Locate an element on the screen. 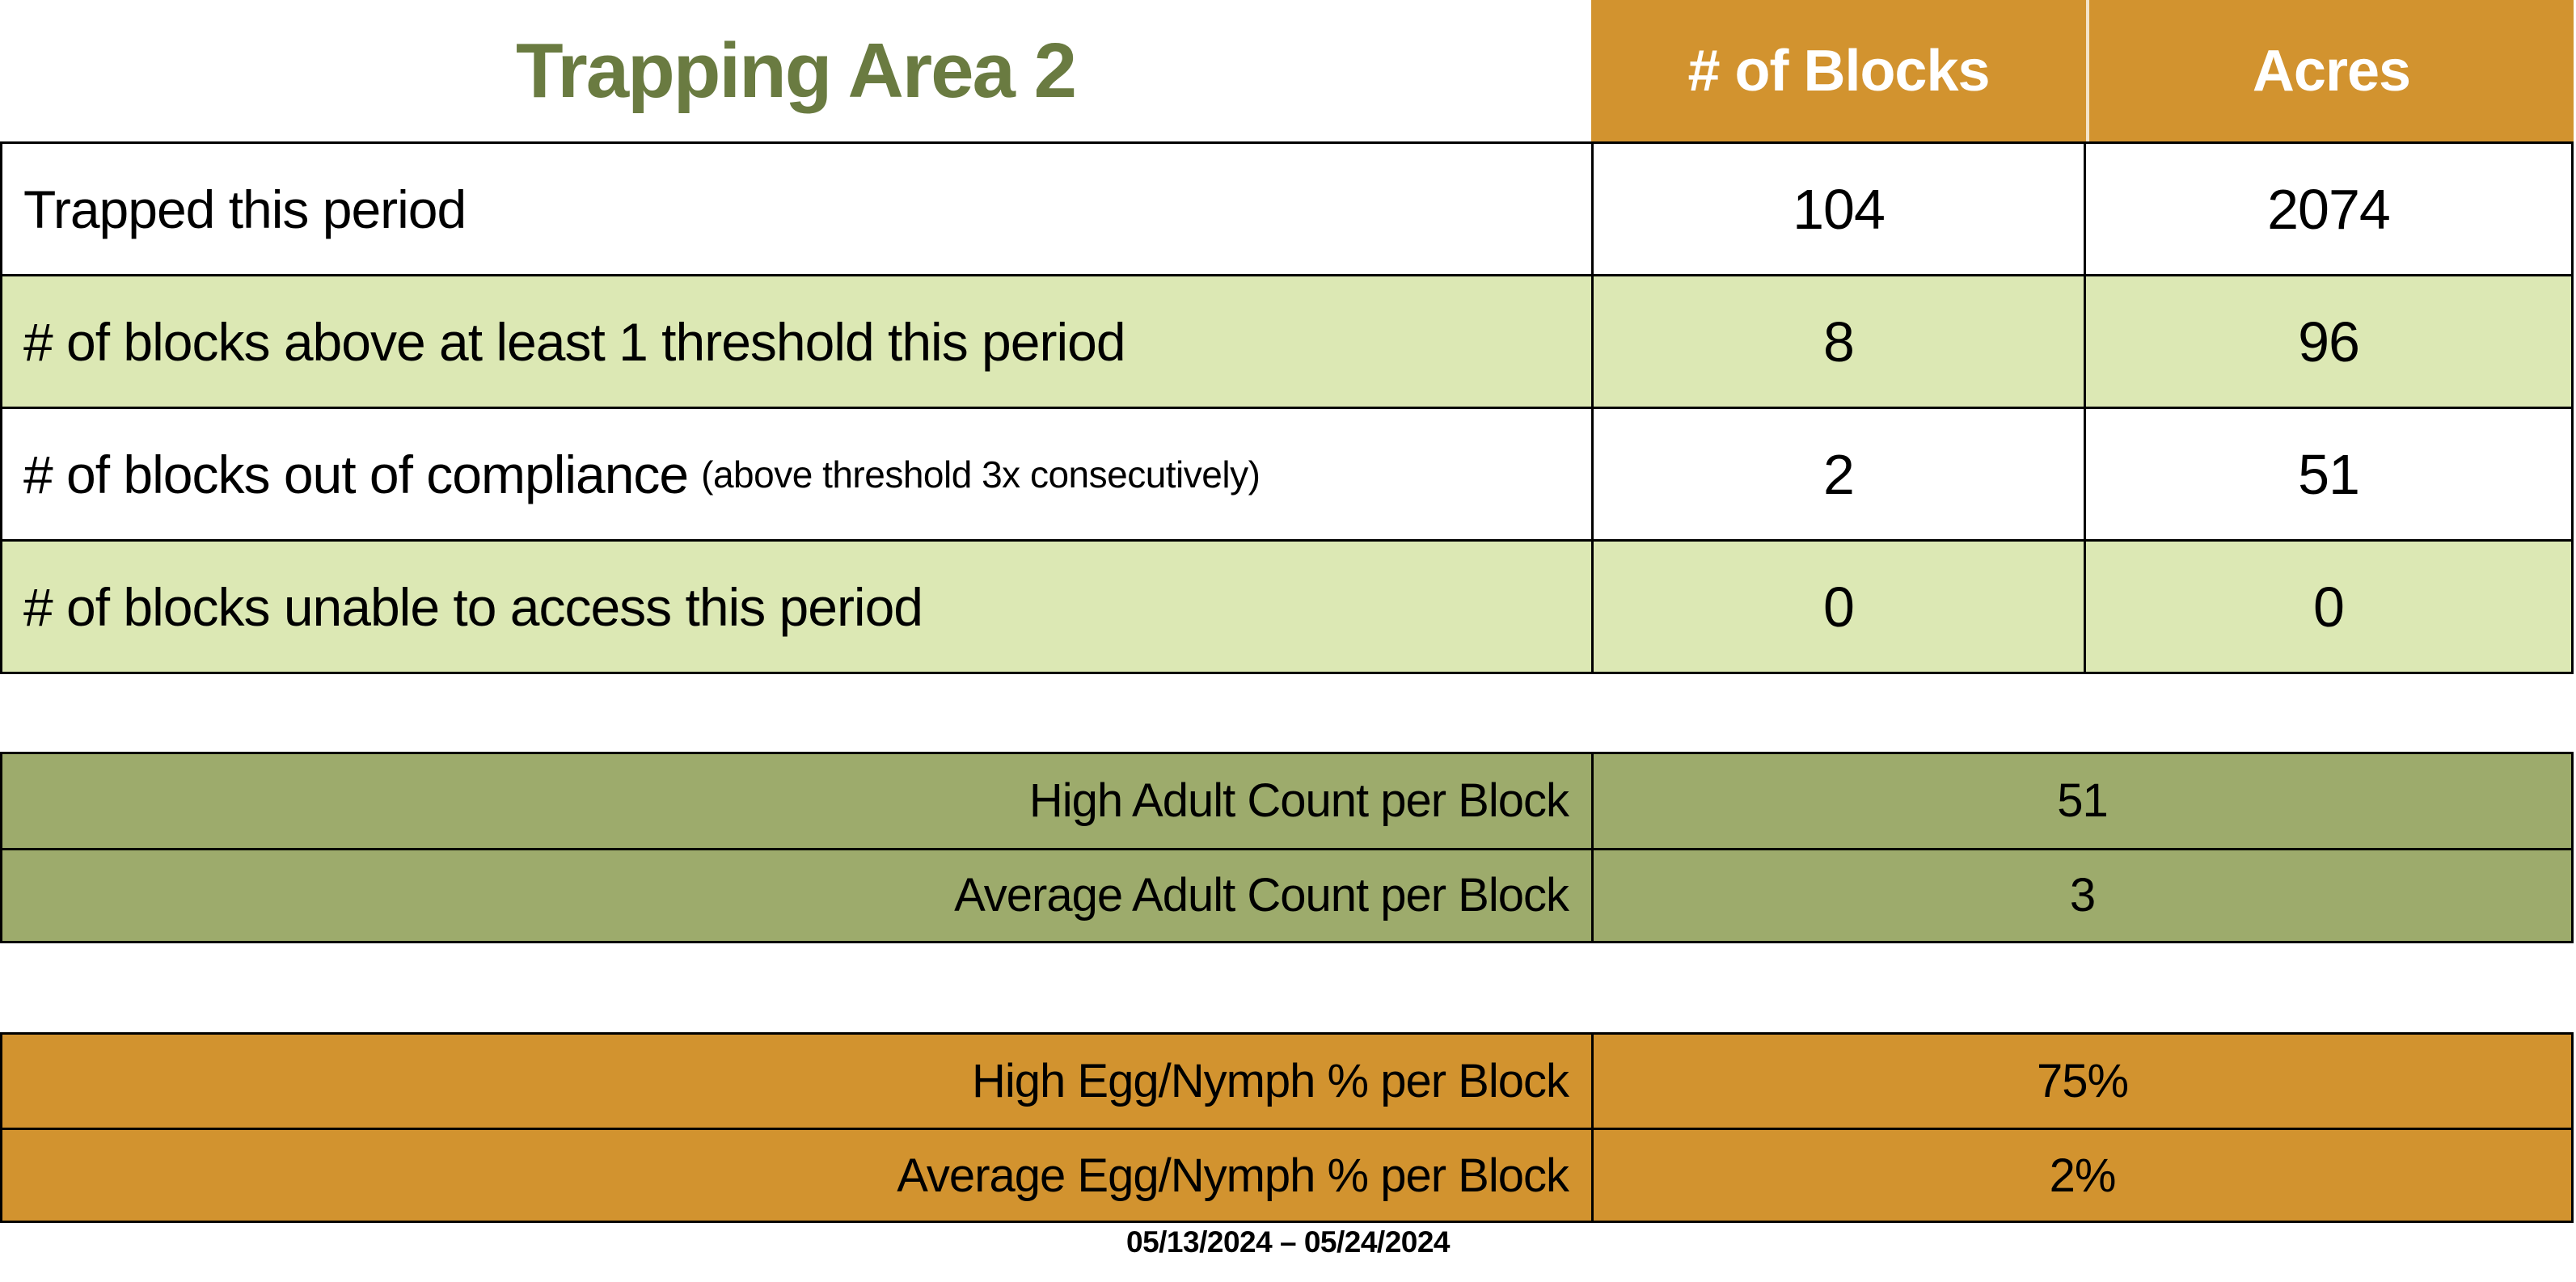  table-row: High Adult Count per Block 51 is located at coordinates (1286, 801).